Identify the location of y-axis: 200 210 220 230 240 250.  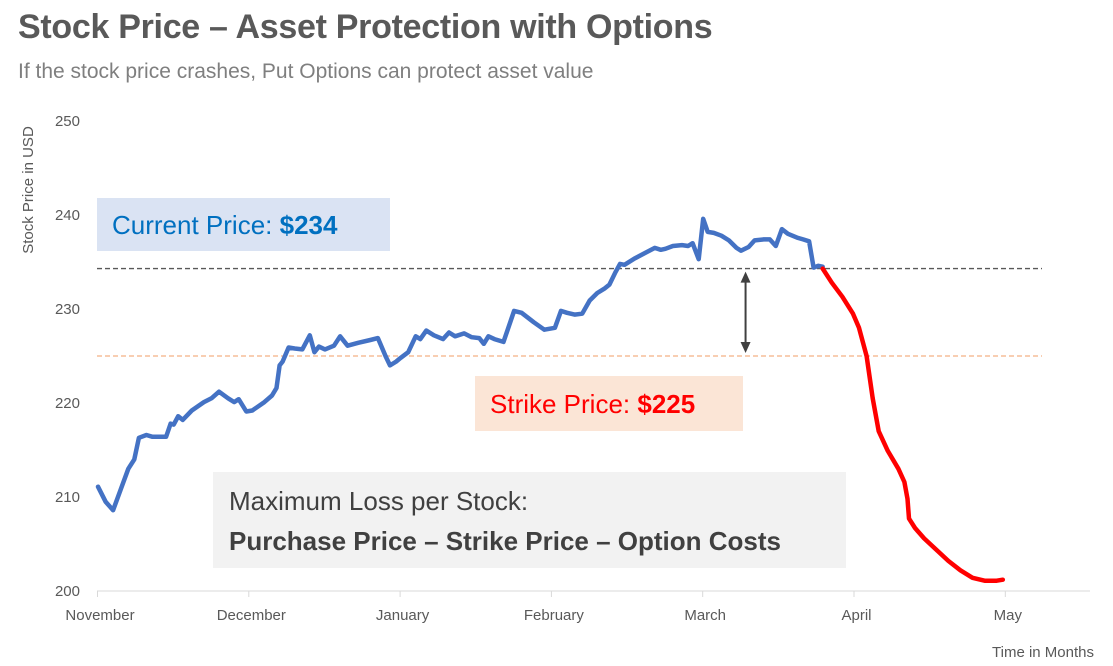
(67, 356).